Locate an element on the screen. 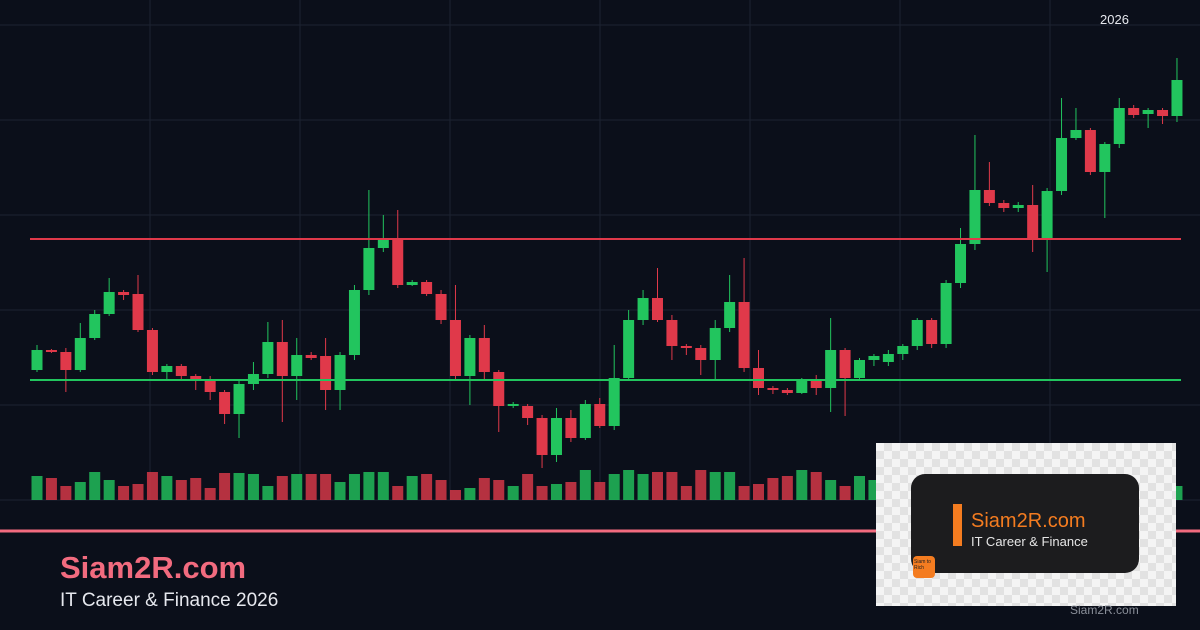 The image size is (1200, 630). logo-icon: Siam to Rich is located at coordinates (924, 567).